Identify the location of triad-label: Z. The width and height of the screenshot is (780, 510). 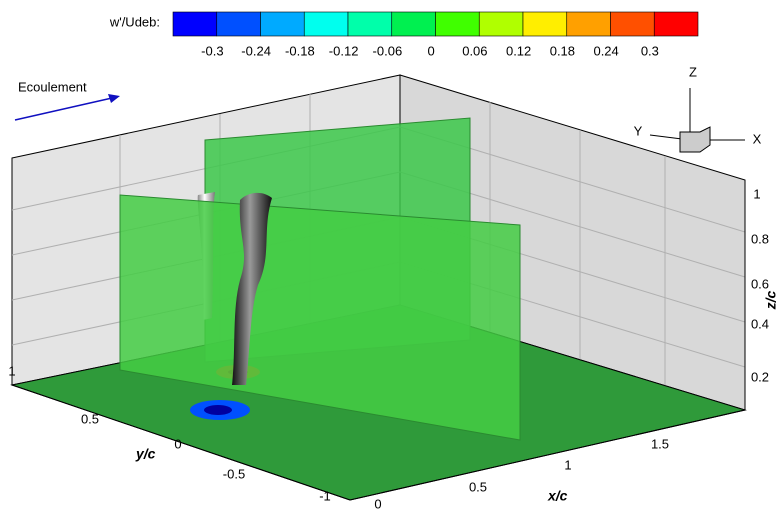
(693, 71).